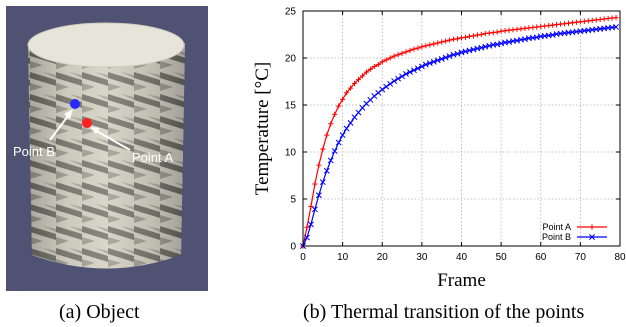 This screenshot has height=327, width=626. Describe the element at coordinates (34, 151) in the screenshot. I see `point-b-label: Point B` at that location.